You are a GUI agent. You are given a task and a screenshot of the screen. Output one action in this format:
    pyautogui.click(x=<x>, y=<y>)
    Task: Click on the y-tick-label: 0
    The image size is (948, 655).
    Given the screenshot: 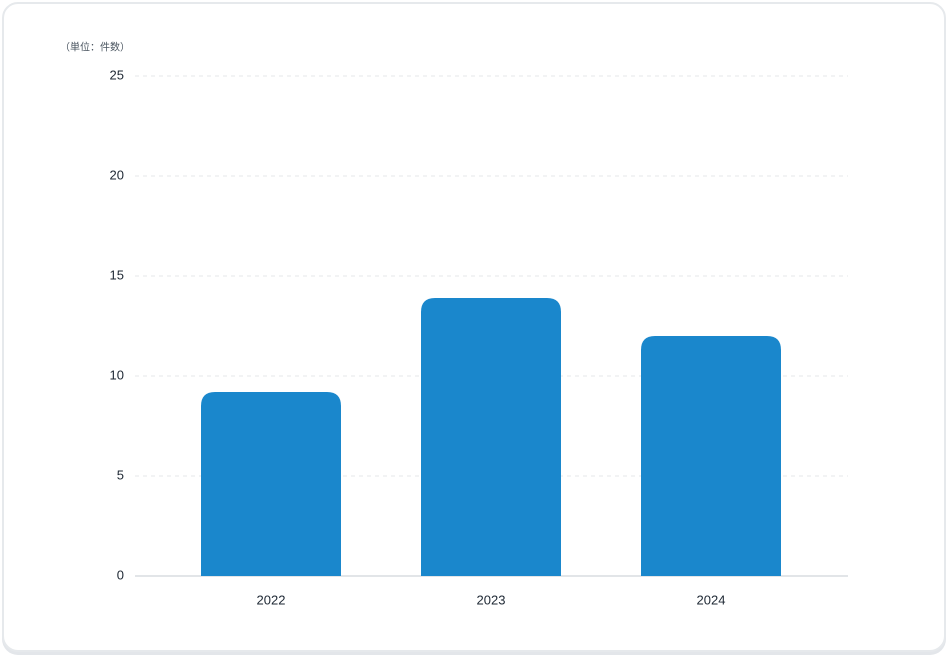 What is the action you would take?
    pyautogui.click(x=120, y=574)
    